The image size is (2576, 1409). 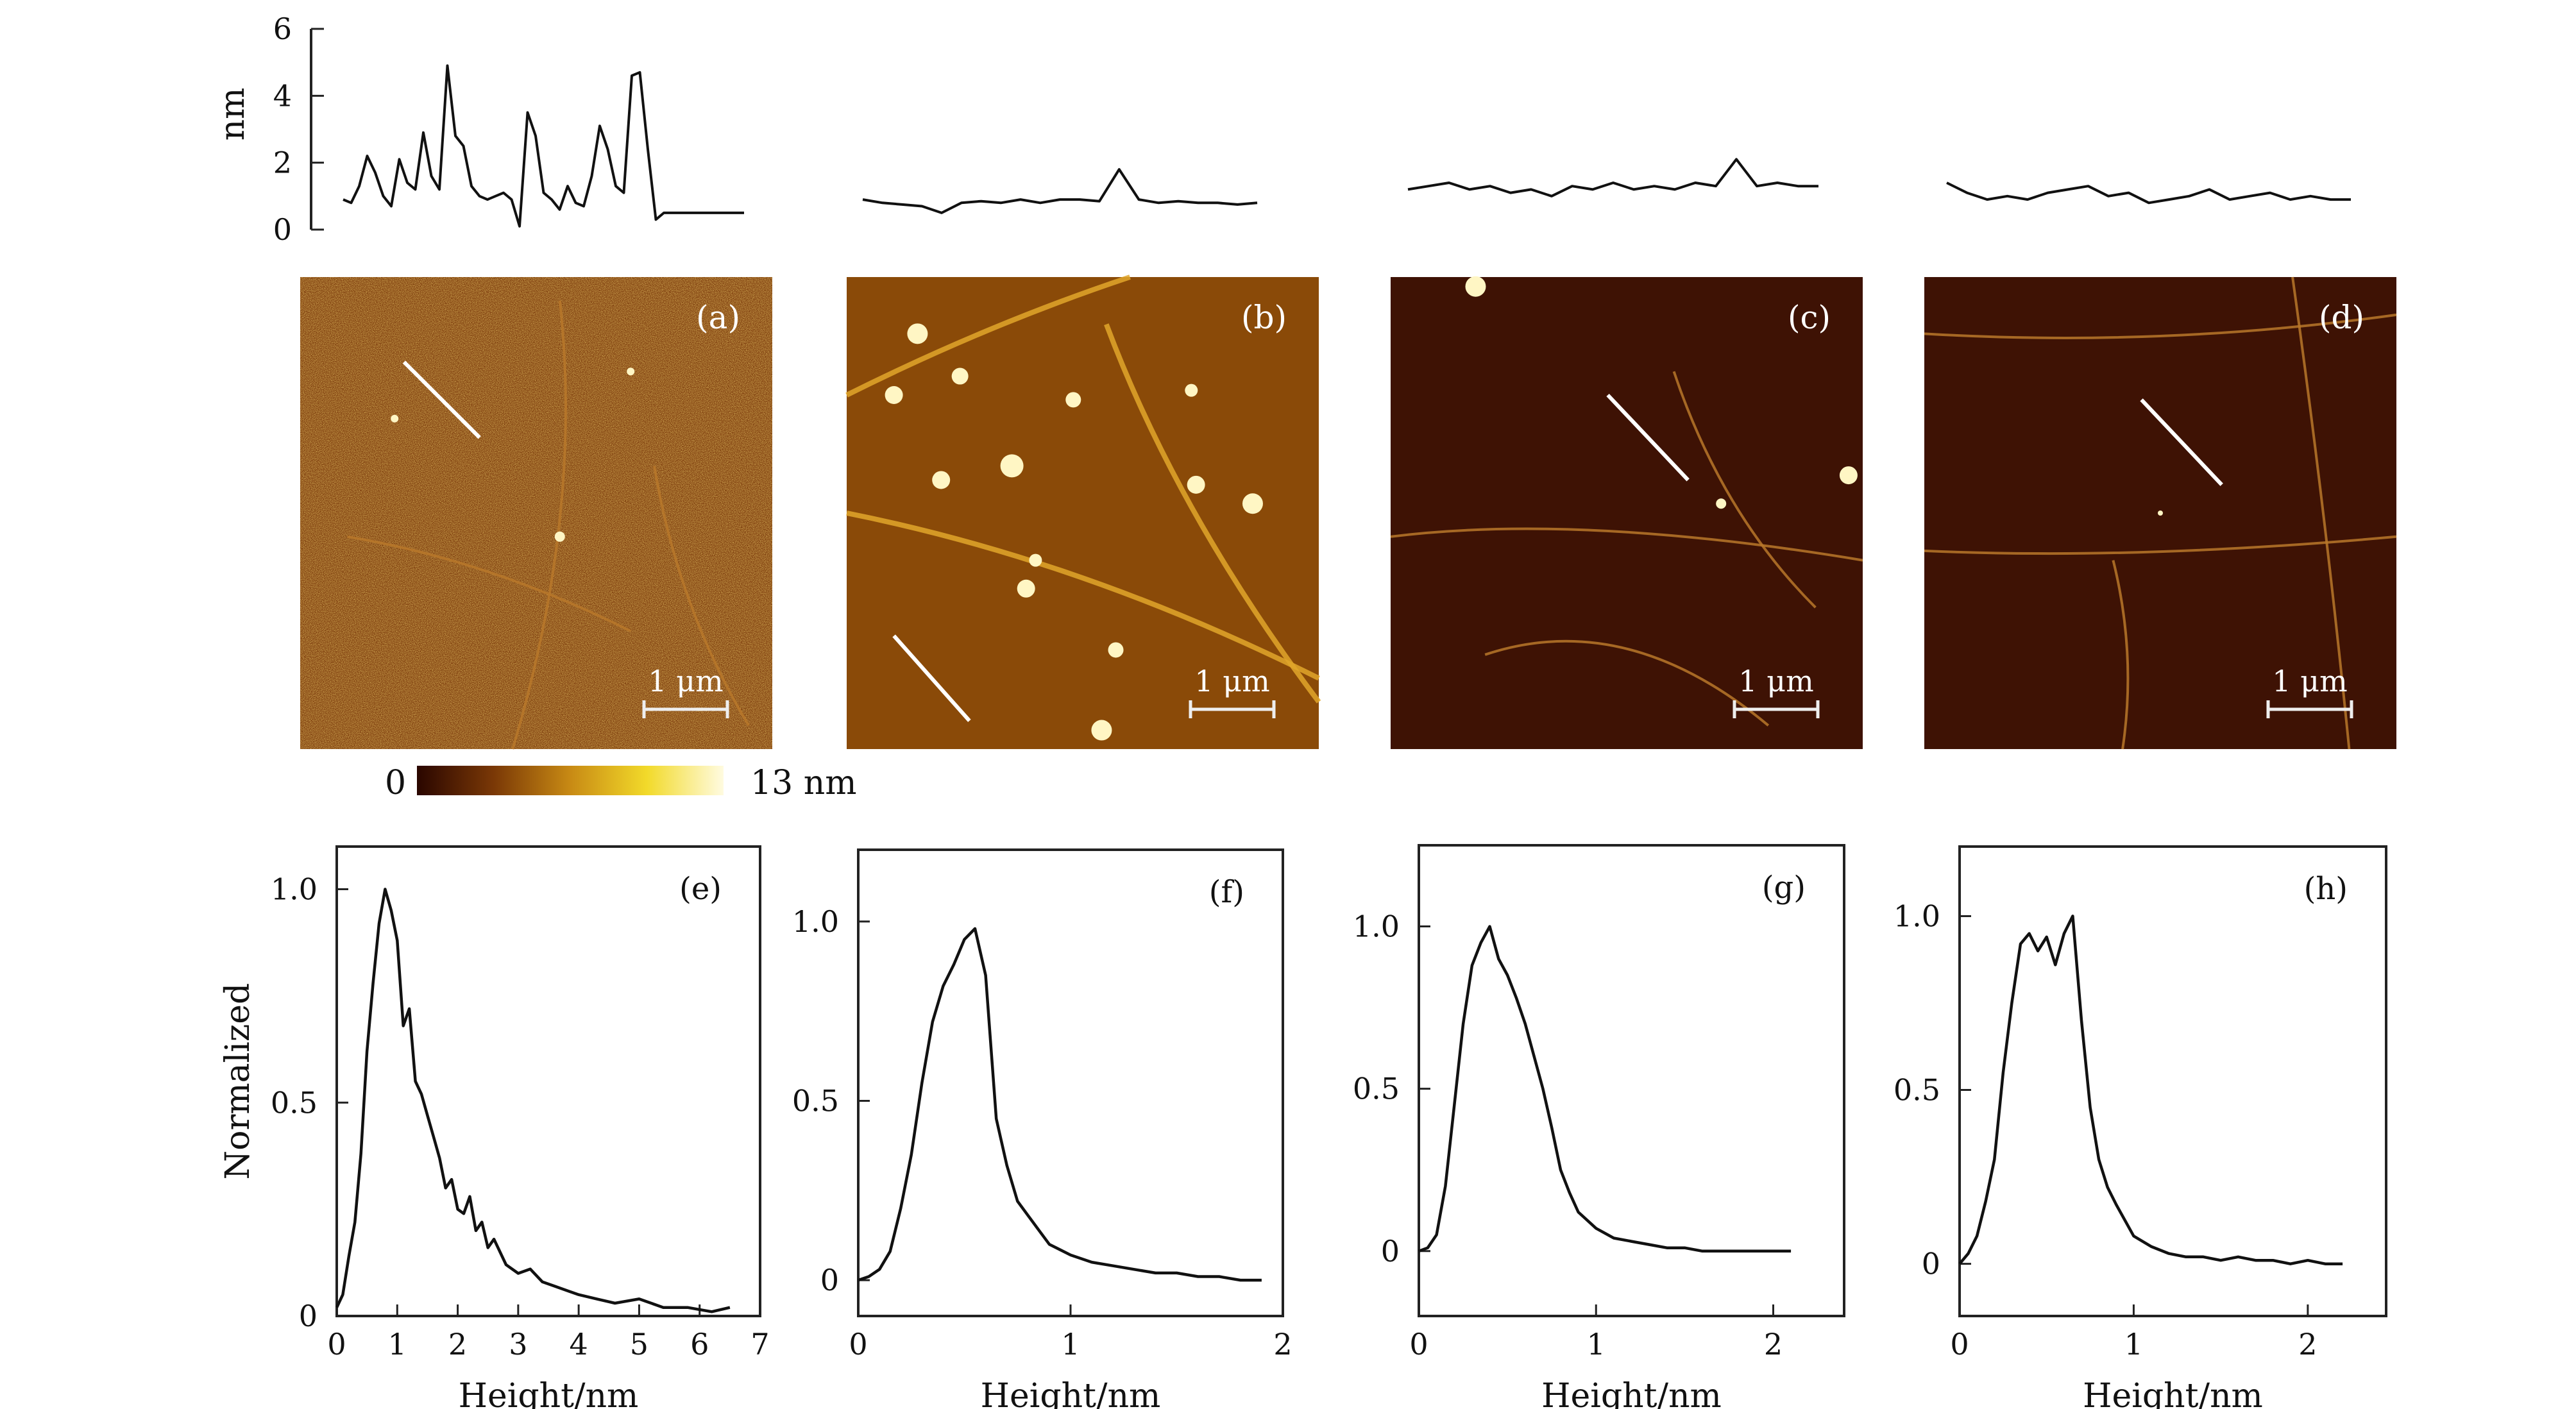 I want to click on colorbar-gradient, so click(x=570, y=780).